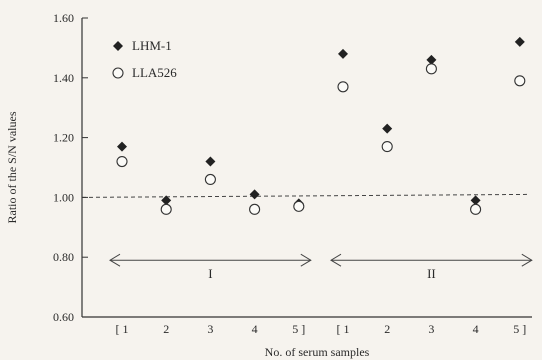  I want to click on y-tick-label: 0.60, so click(63, 317).